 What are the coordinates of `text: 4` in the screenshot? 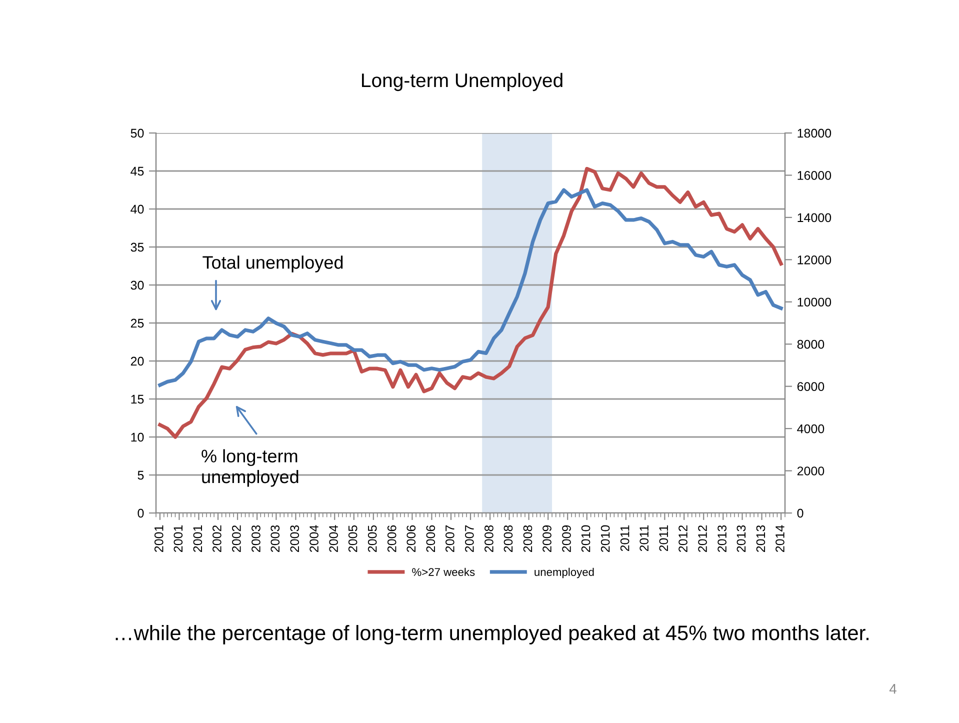 It's located at (892, 689).